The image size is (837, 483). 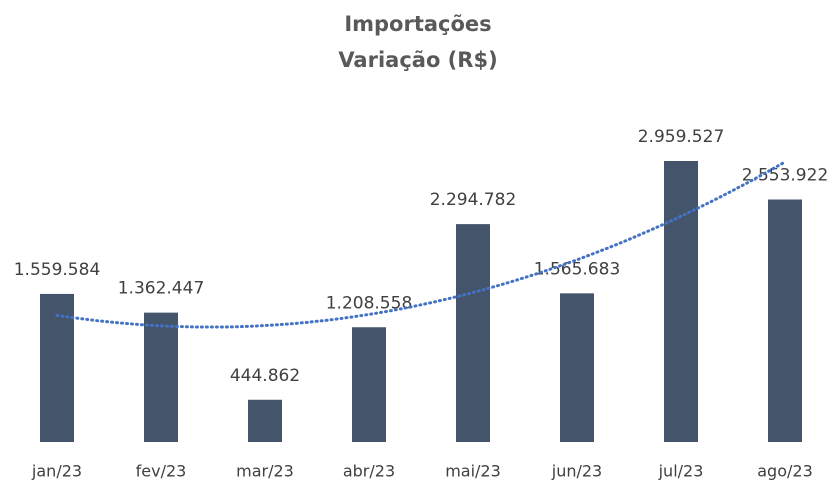 I want to click on value-label: 1.208.558, so click(x=369, y=303).